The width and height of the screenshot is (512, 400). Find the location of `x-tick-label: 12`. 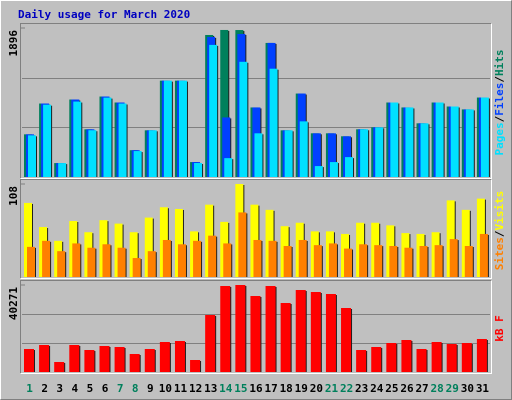

x-tick-label: 12 is located at coordinates (195, 388).